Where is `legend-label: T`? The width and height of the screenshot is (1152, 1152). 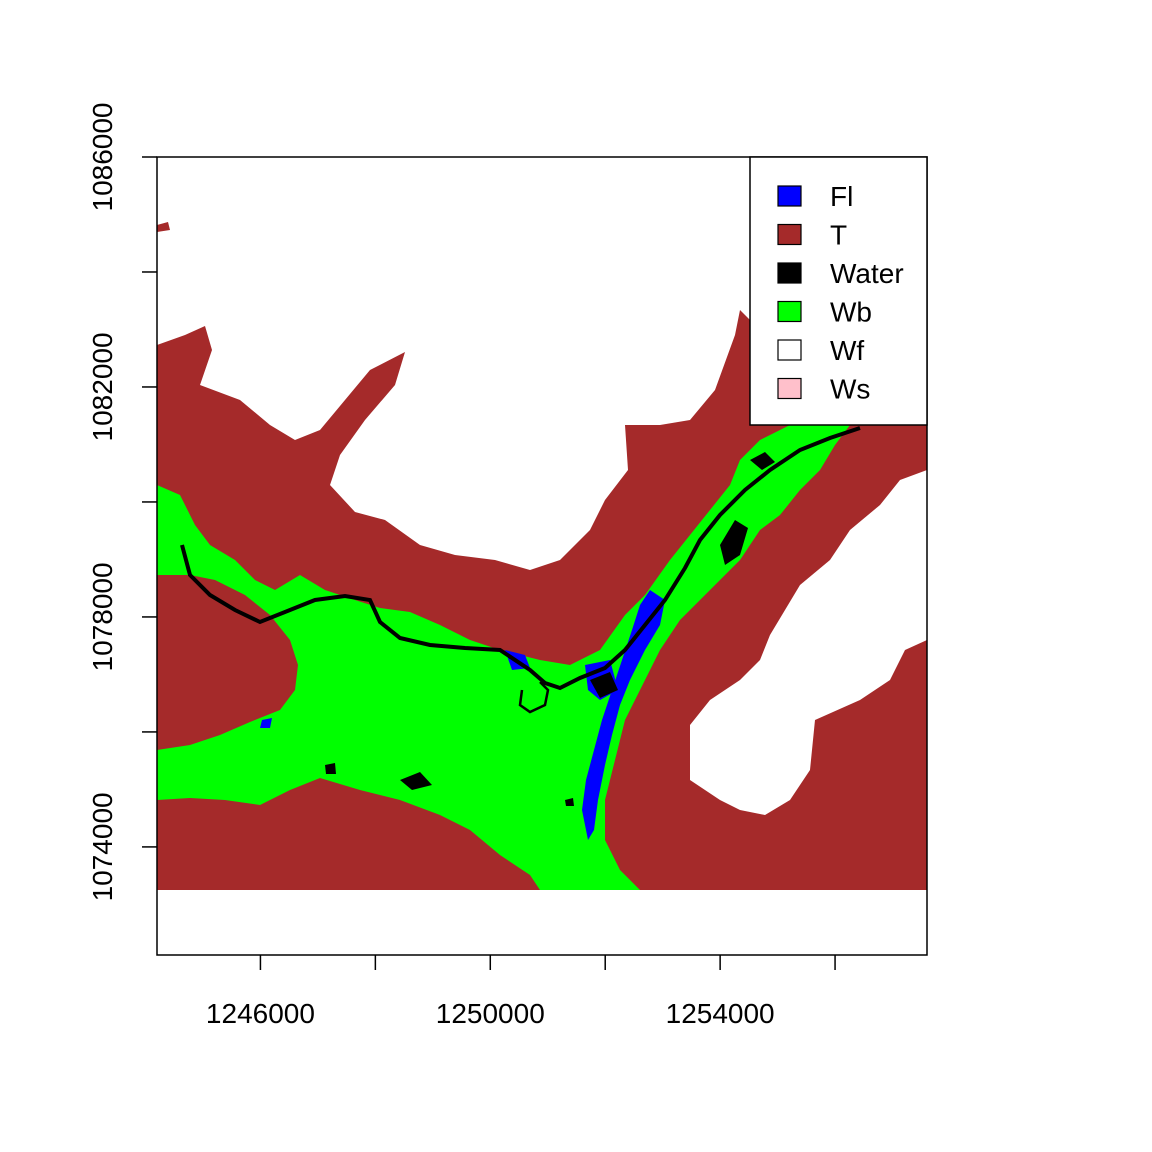
legend-label: T is located at coordinates (838, 235).